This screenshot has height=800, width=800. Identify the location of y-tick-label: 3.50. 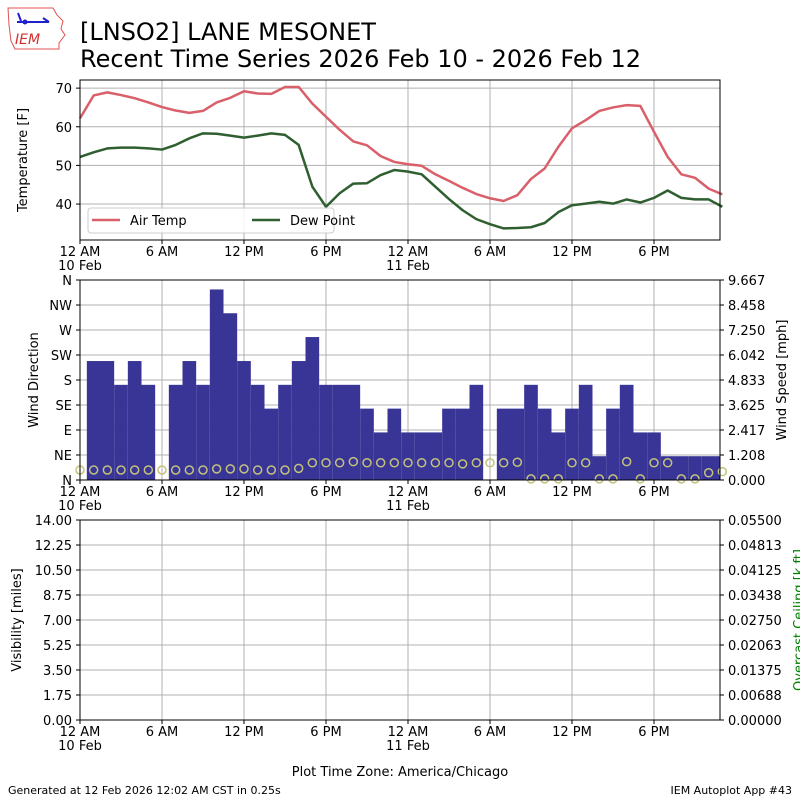
(57, 671).